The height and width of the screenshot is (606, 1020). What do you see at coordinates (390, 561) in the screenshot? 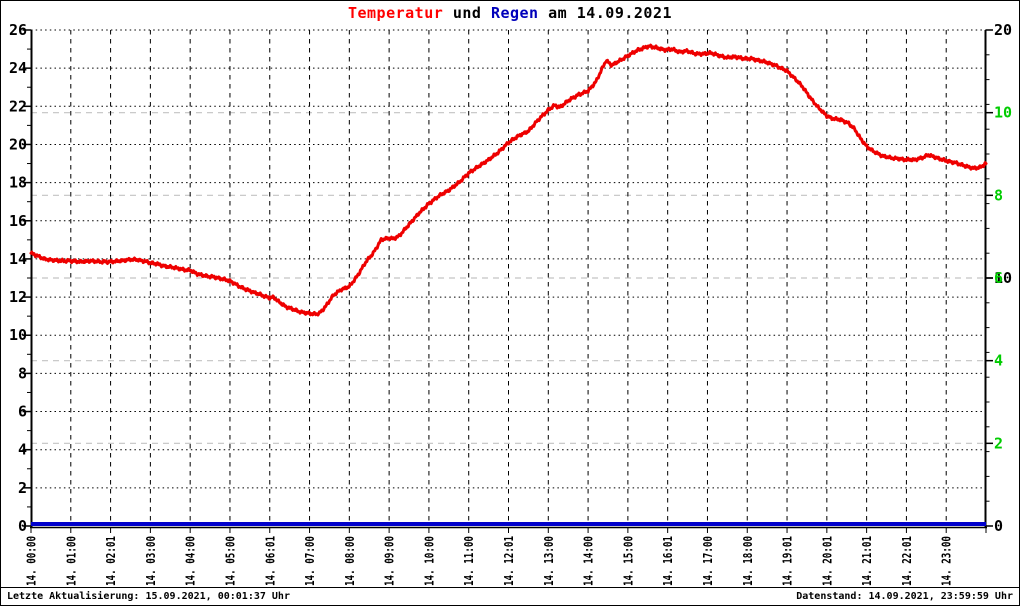
I see `x-axis-tick-label: 14. 09:00` at bounding box center [390, 561].